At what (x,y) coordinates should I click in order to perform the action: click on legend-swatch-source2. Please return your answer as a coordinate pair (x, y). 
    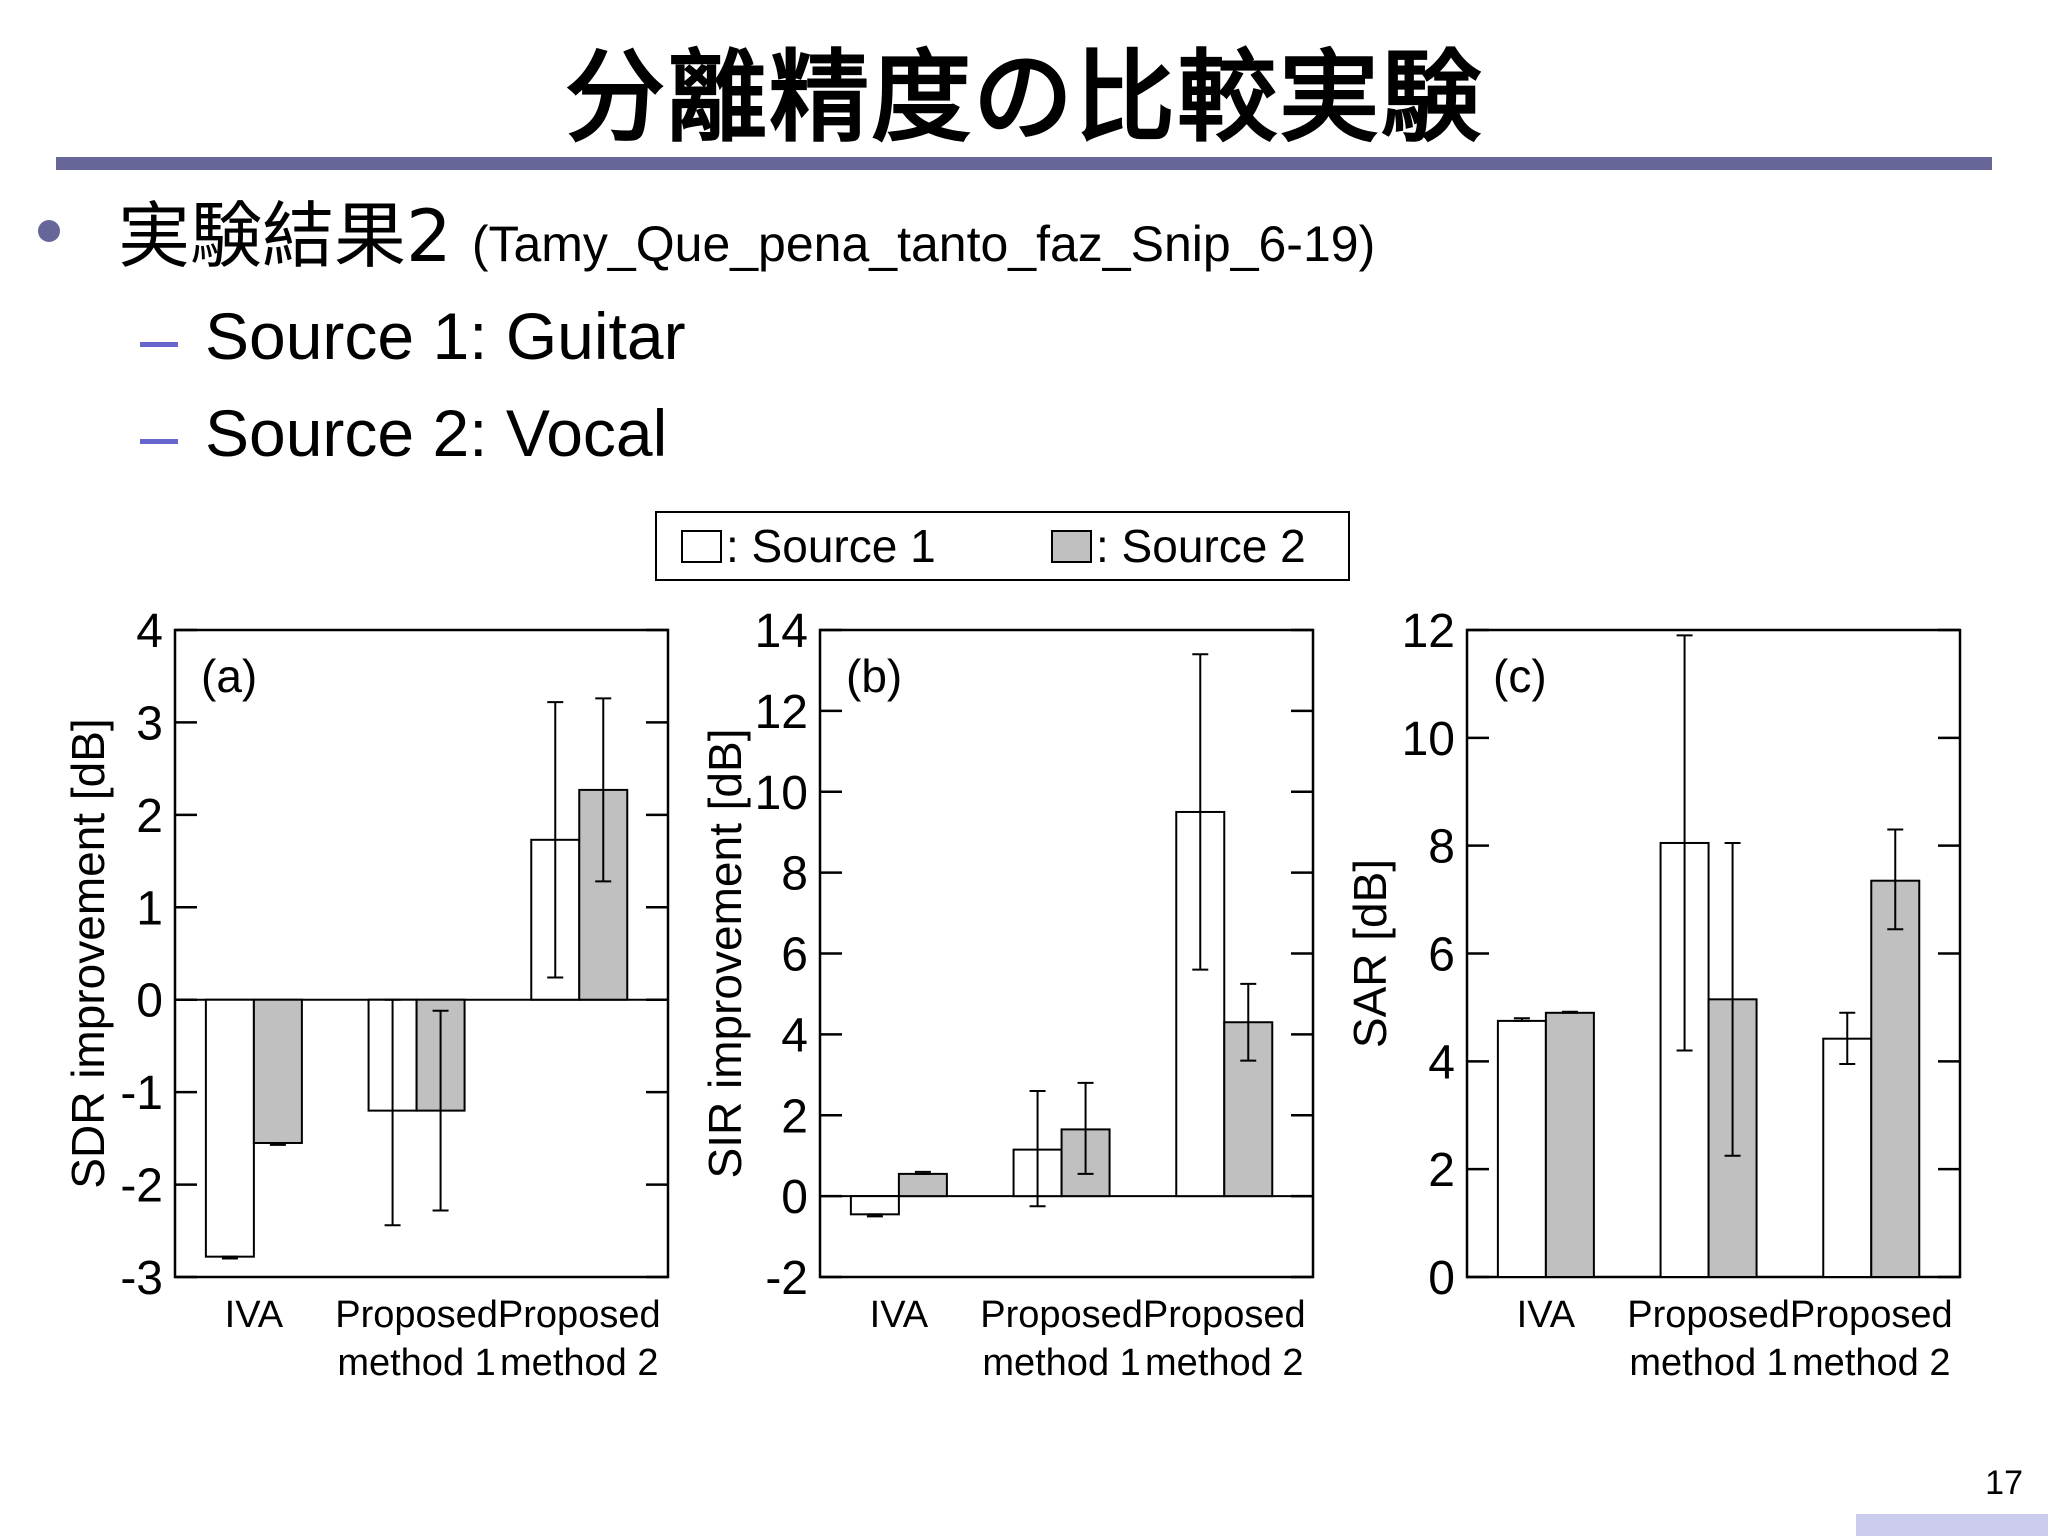
    Looking at the image, I should click on (1071, 546).